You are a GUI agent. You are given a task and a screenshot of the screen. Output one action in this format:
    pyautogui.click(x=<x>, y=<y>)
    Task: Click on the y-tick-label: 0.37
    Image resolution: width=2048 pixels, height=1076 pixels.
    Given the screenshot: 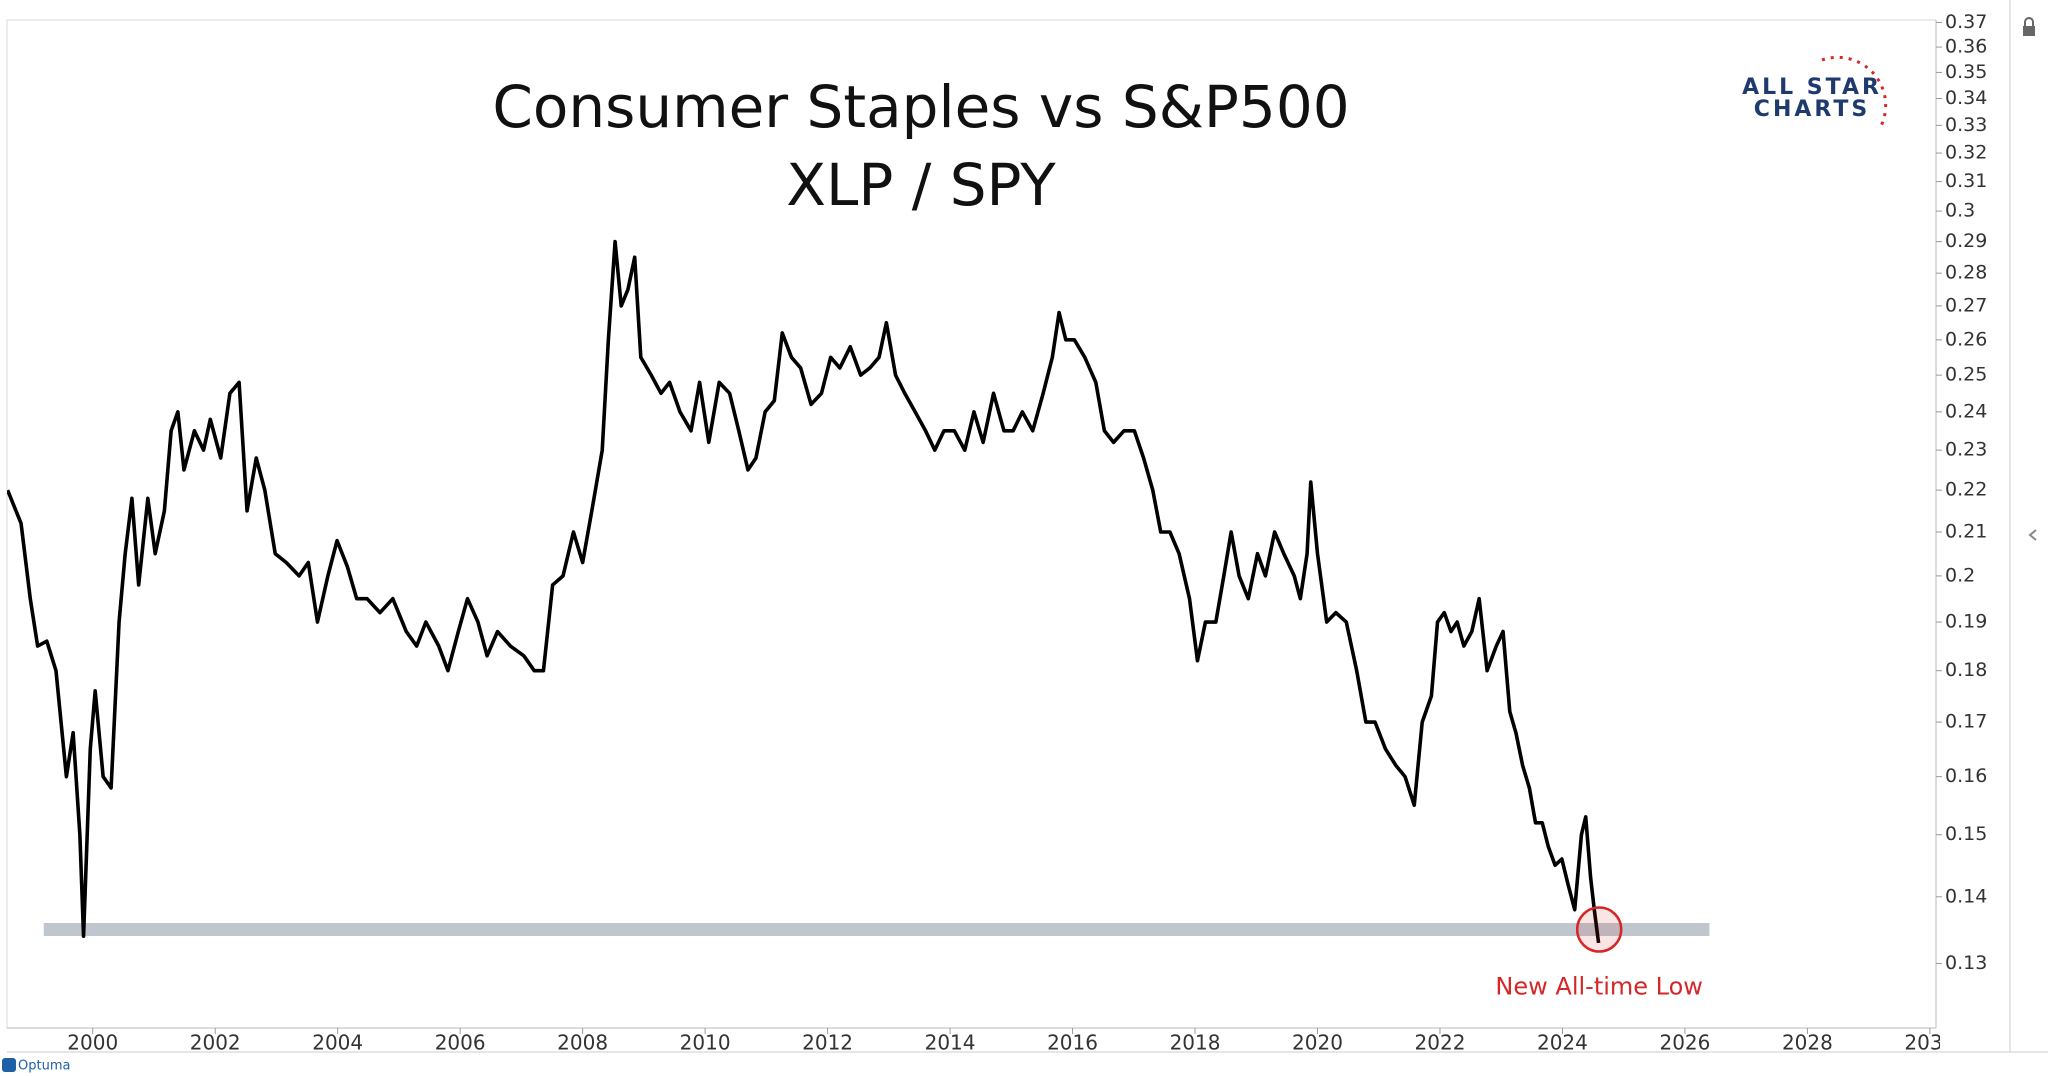 What is the action you would take?
    pyautogui.click(x=1966, y=22)
    